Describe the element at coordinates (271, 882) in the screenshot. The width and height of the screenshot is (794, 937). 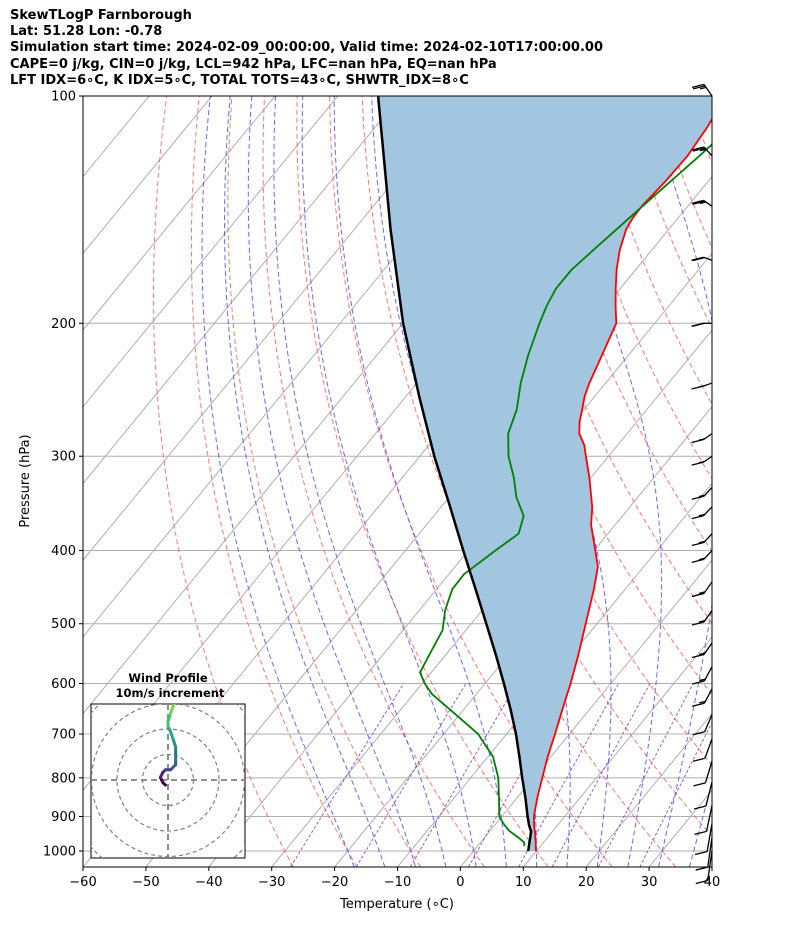
I see `x-tick-label: −30` at that location.